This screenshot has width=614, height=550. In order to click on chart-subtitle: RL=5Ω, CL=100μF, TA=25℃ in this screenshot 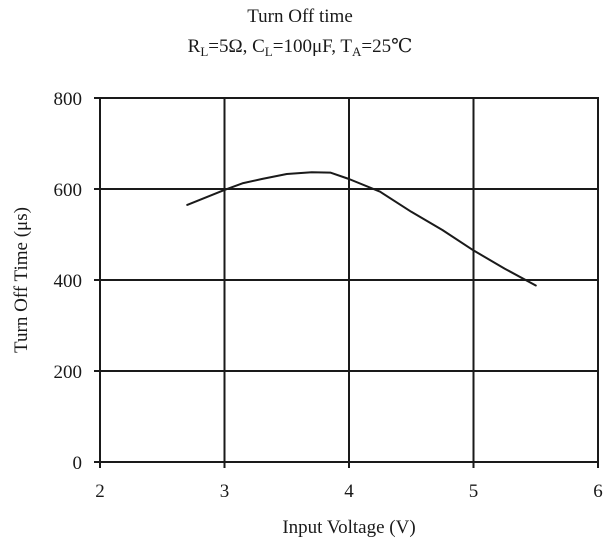, I will do `click(300, 47)`.